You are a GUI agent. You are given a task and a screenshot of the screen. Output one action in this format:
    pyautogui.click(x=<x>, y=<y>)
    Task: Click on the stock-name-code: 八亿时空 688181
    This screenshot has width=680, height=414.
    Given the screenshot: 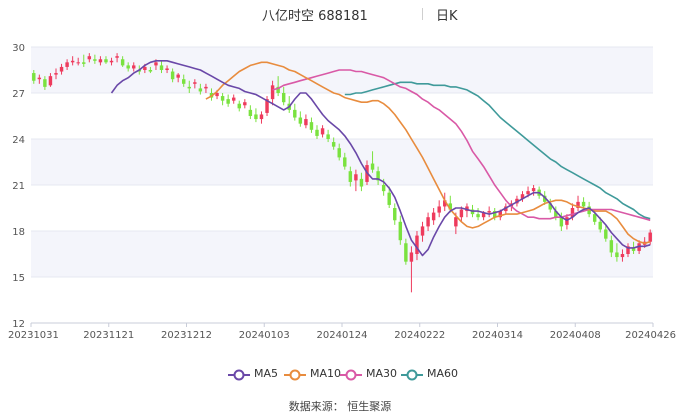 What is the action you would take?
    pyautogui.click(x=315, y=16)
    